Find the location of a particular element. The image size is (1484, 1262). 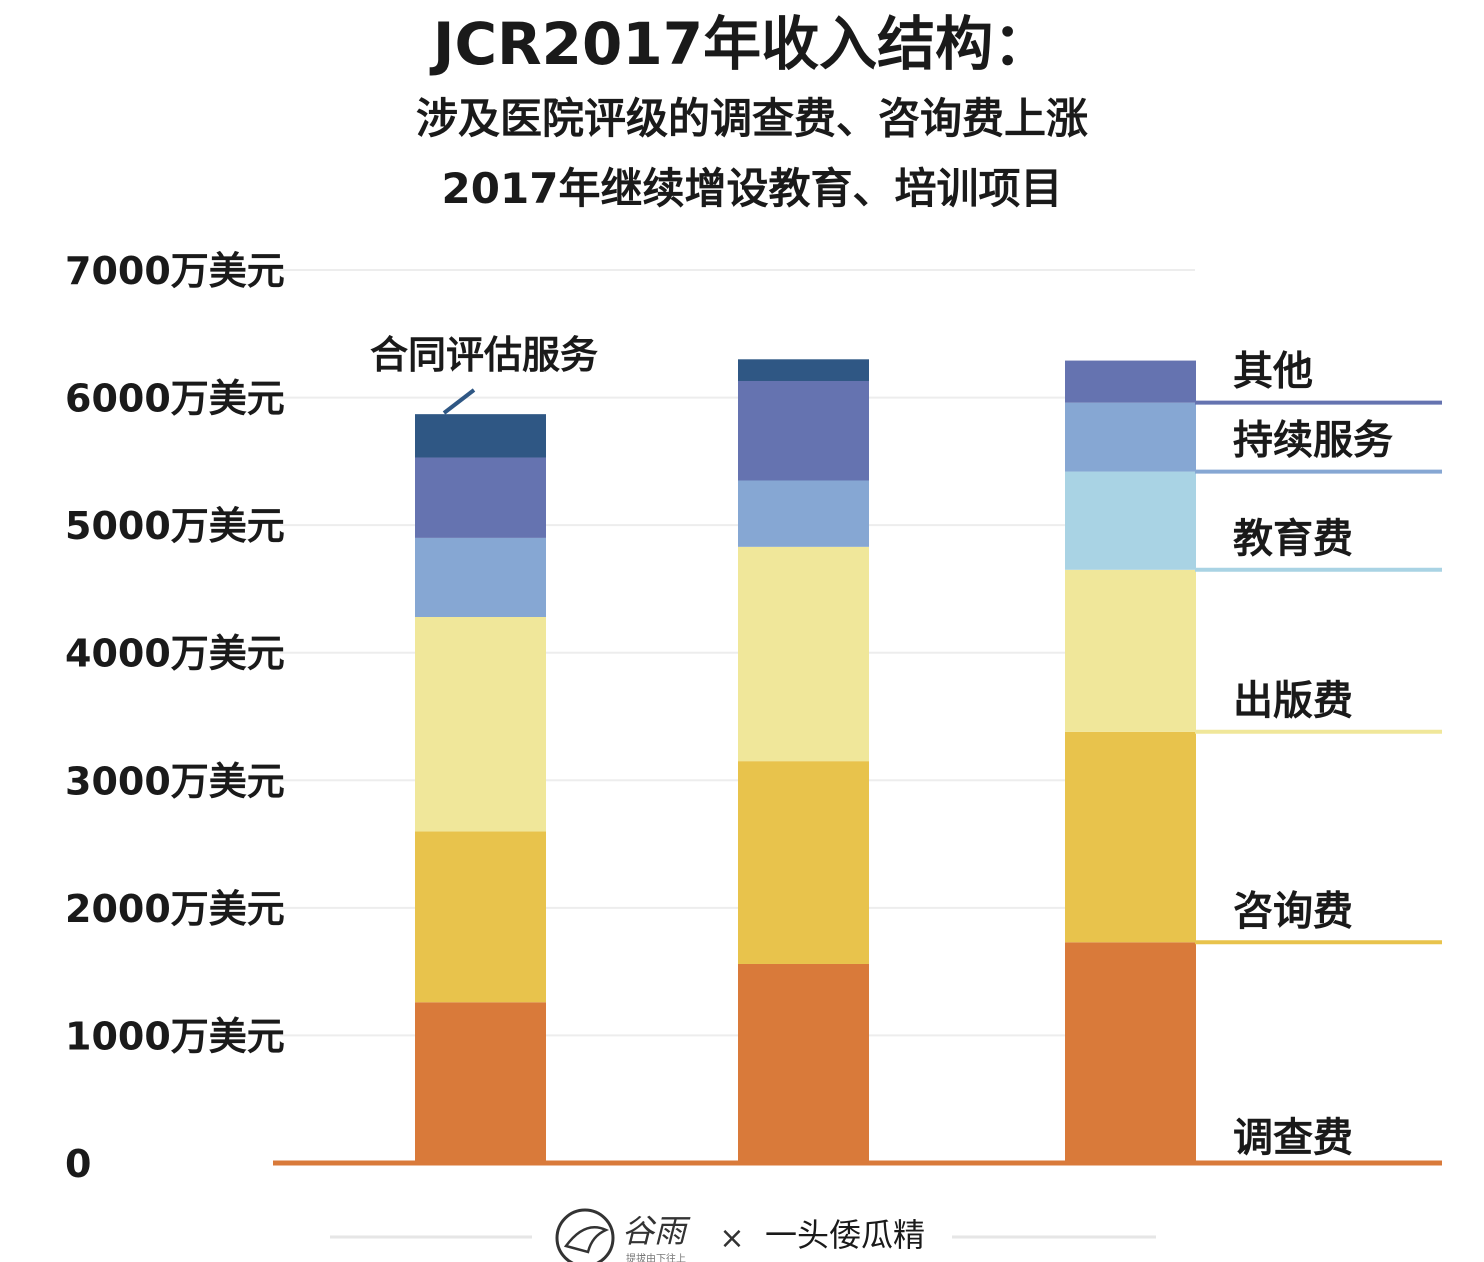

chart-subtitle-line-2: 2017年继续增设教育、培训项目 is located at coordinates (752, 188).